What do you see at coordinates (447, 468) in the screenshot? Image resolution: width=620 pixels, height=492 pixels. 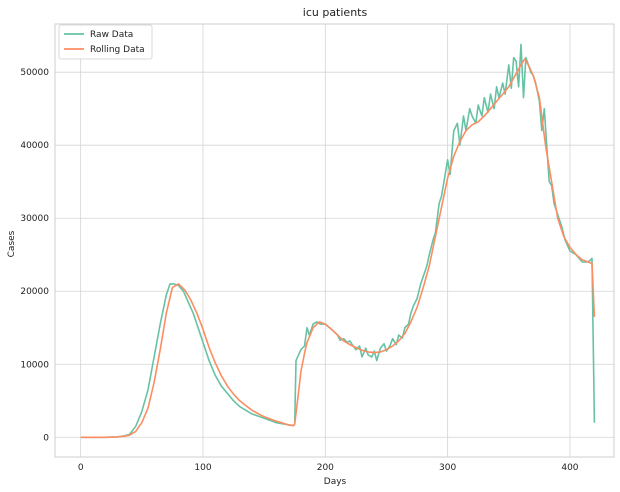 I see `x-tick-label: 300` at bounding box center [447, 468].